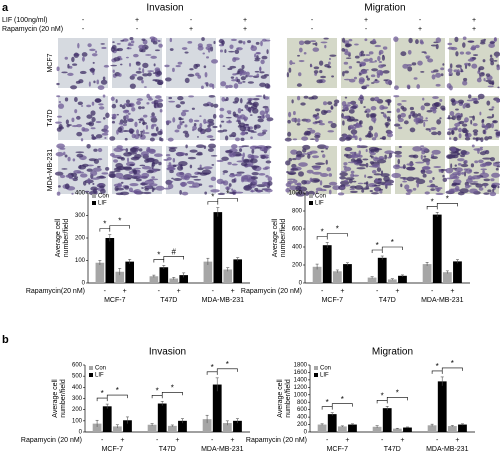 This screenshot has height=461, width=500. Describe the element at coordinates (159, 291) in the screenshot. I see `x-row-mark: -` at that location.